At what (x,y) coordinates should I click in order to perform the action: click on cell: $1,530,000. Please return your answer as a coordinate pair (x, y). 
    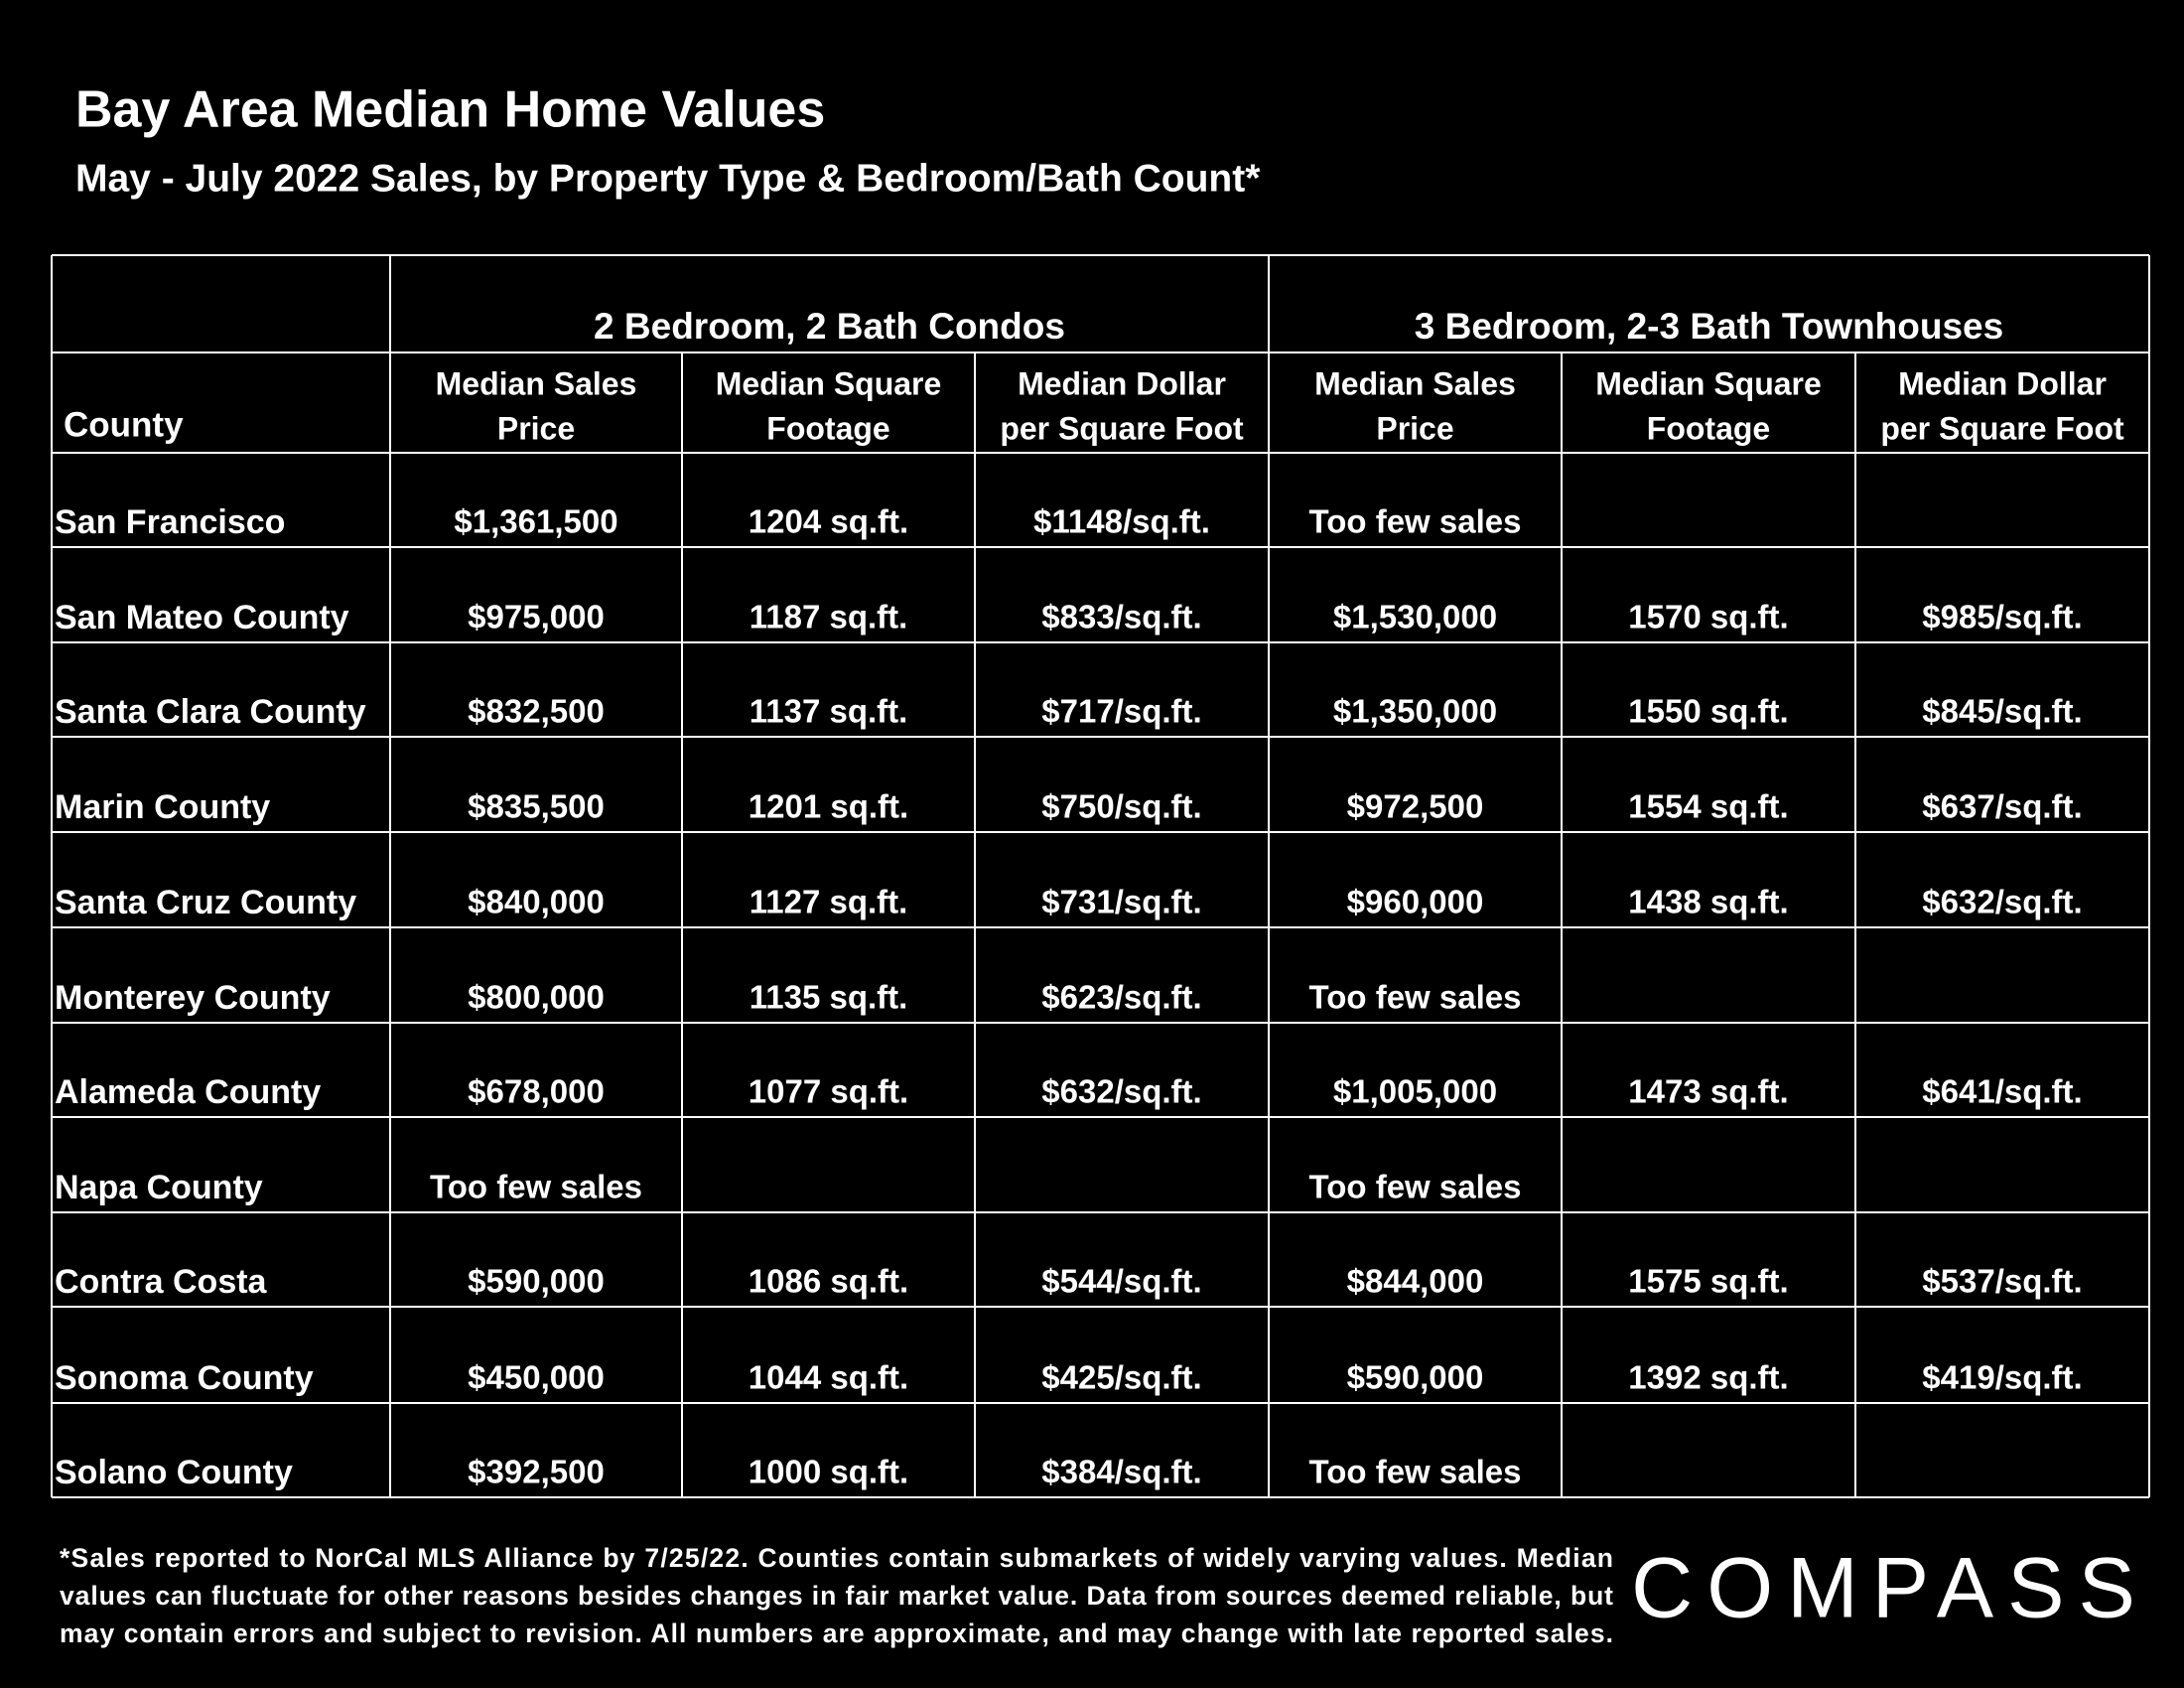
    Looking at the image, I should click on (1415, 617).